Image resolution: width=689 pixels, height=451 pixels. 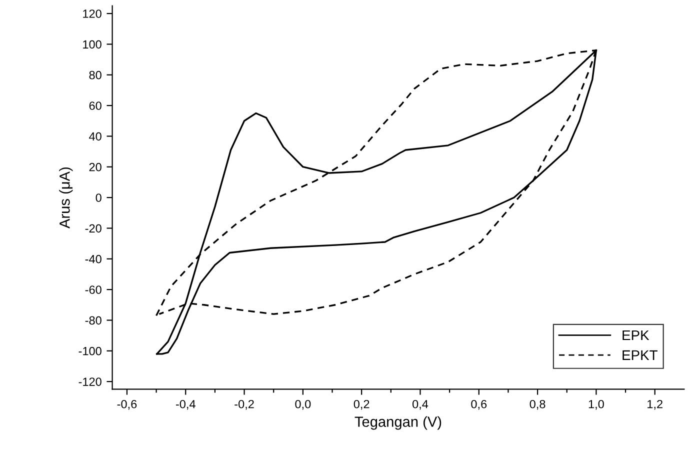 What do you see at coordinates (127, 405) in the screenshot?
I see `x-tick-label: -0,6` at bounding box center [127, 405].